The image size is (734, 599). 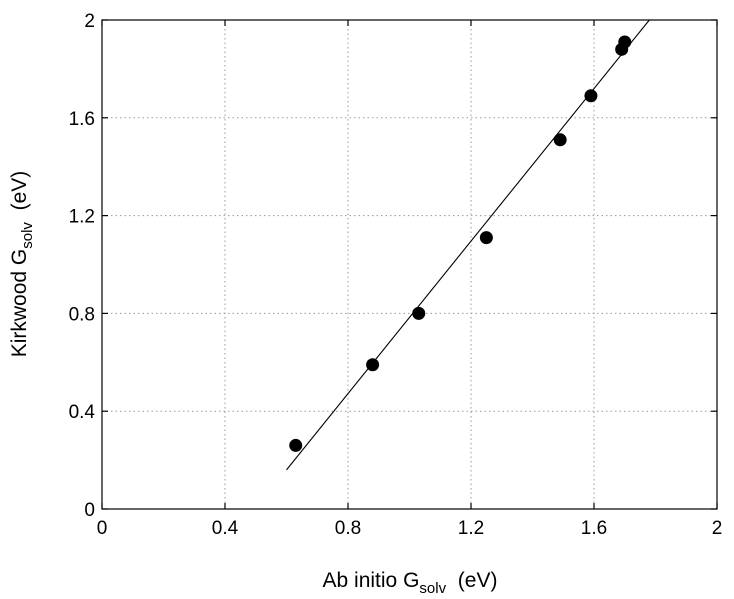 I want to click on x-tick-label: 0, so click(x=102, y=528).